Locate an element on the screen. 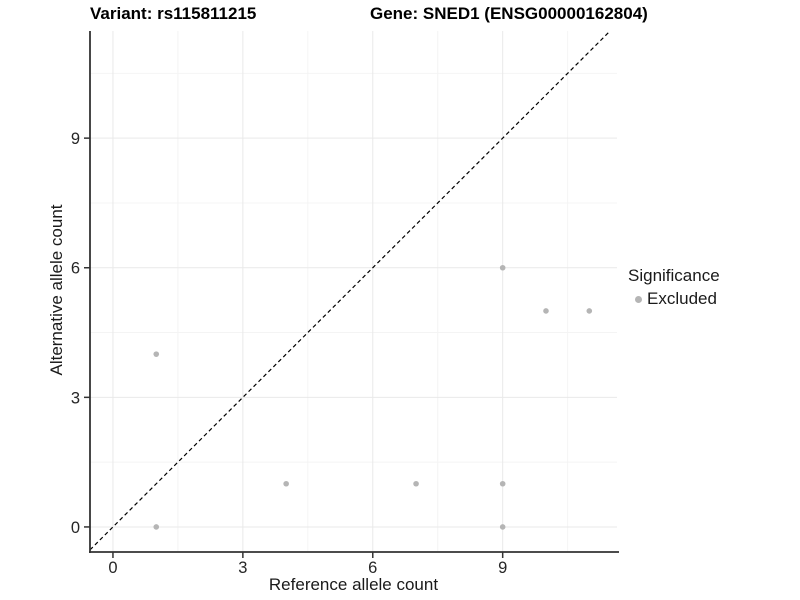  plot-title-variant: Variant: rs115811215 is located at coordinates (173, 13).